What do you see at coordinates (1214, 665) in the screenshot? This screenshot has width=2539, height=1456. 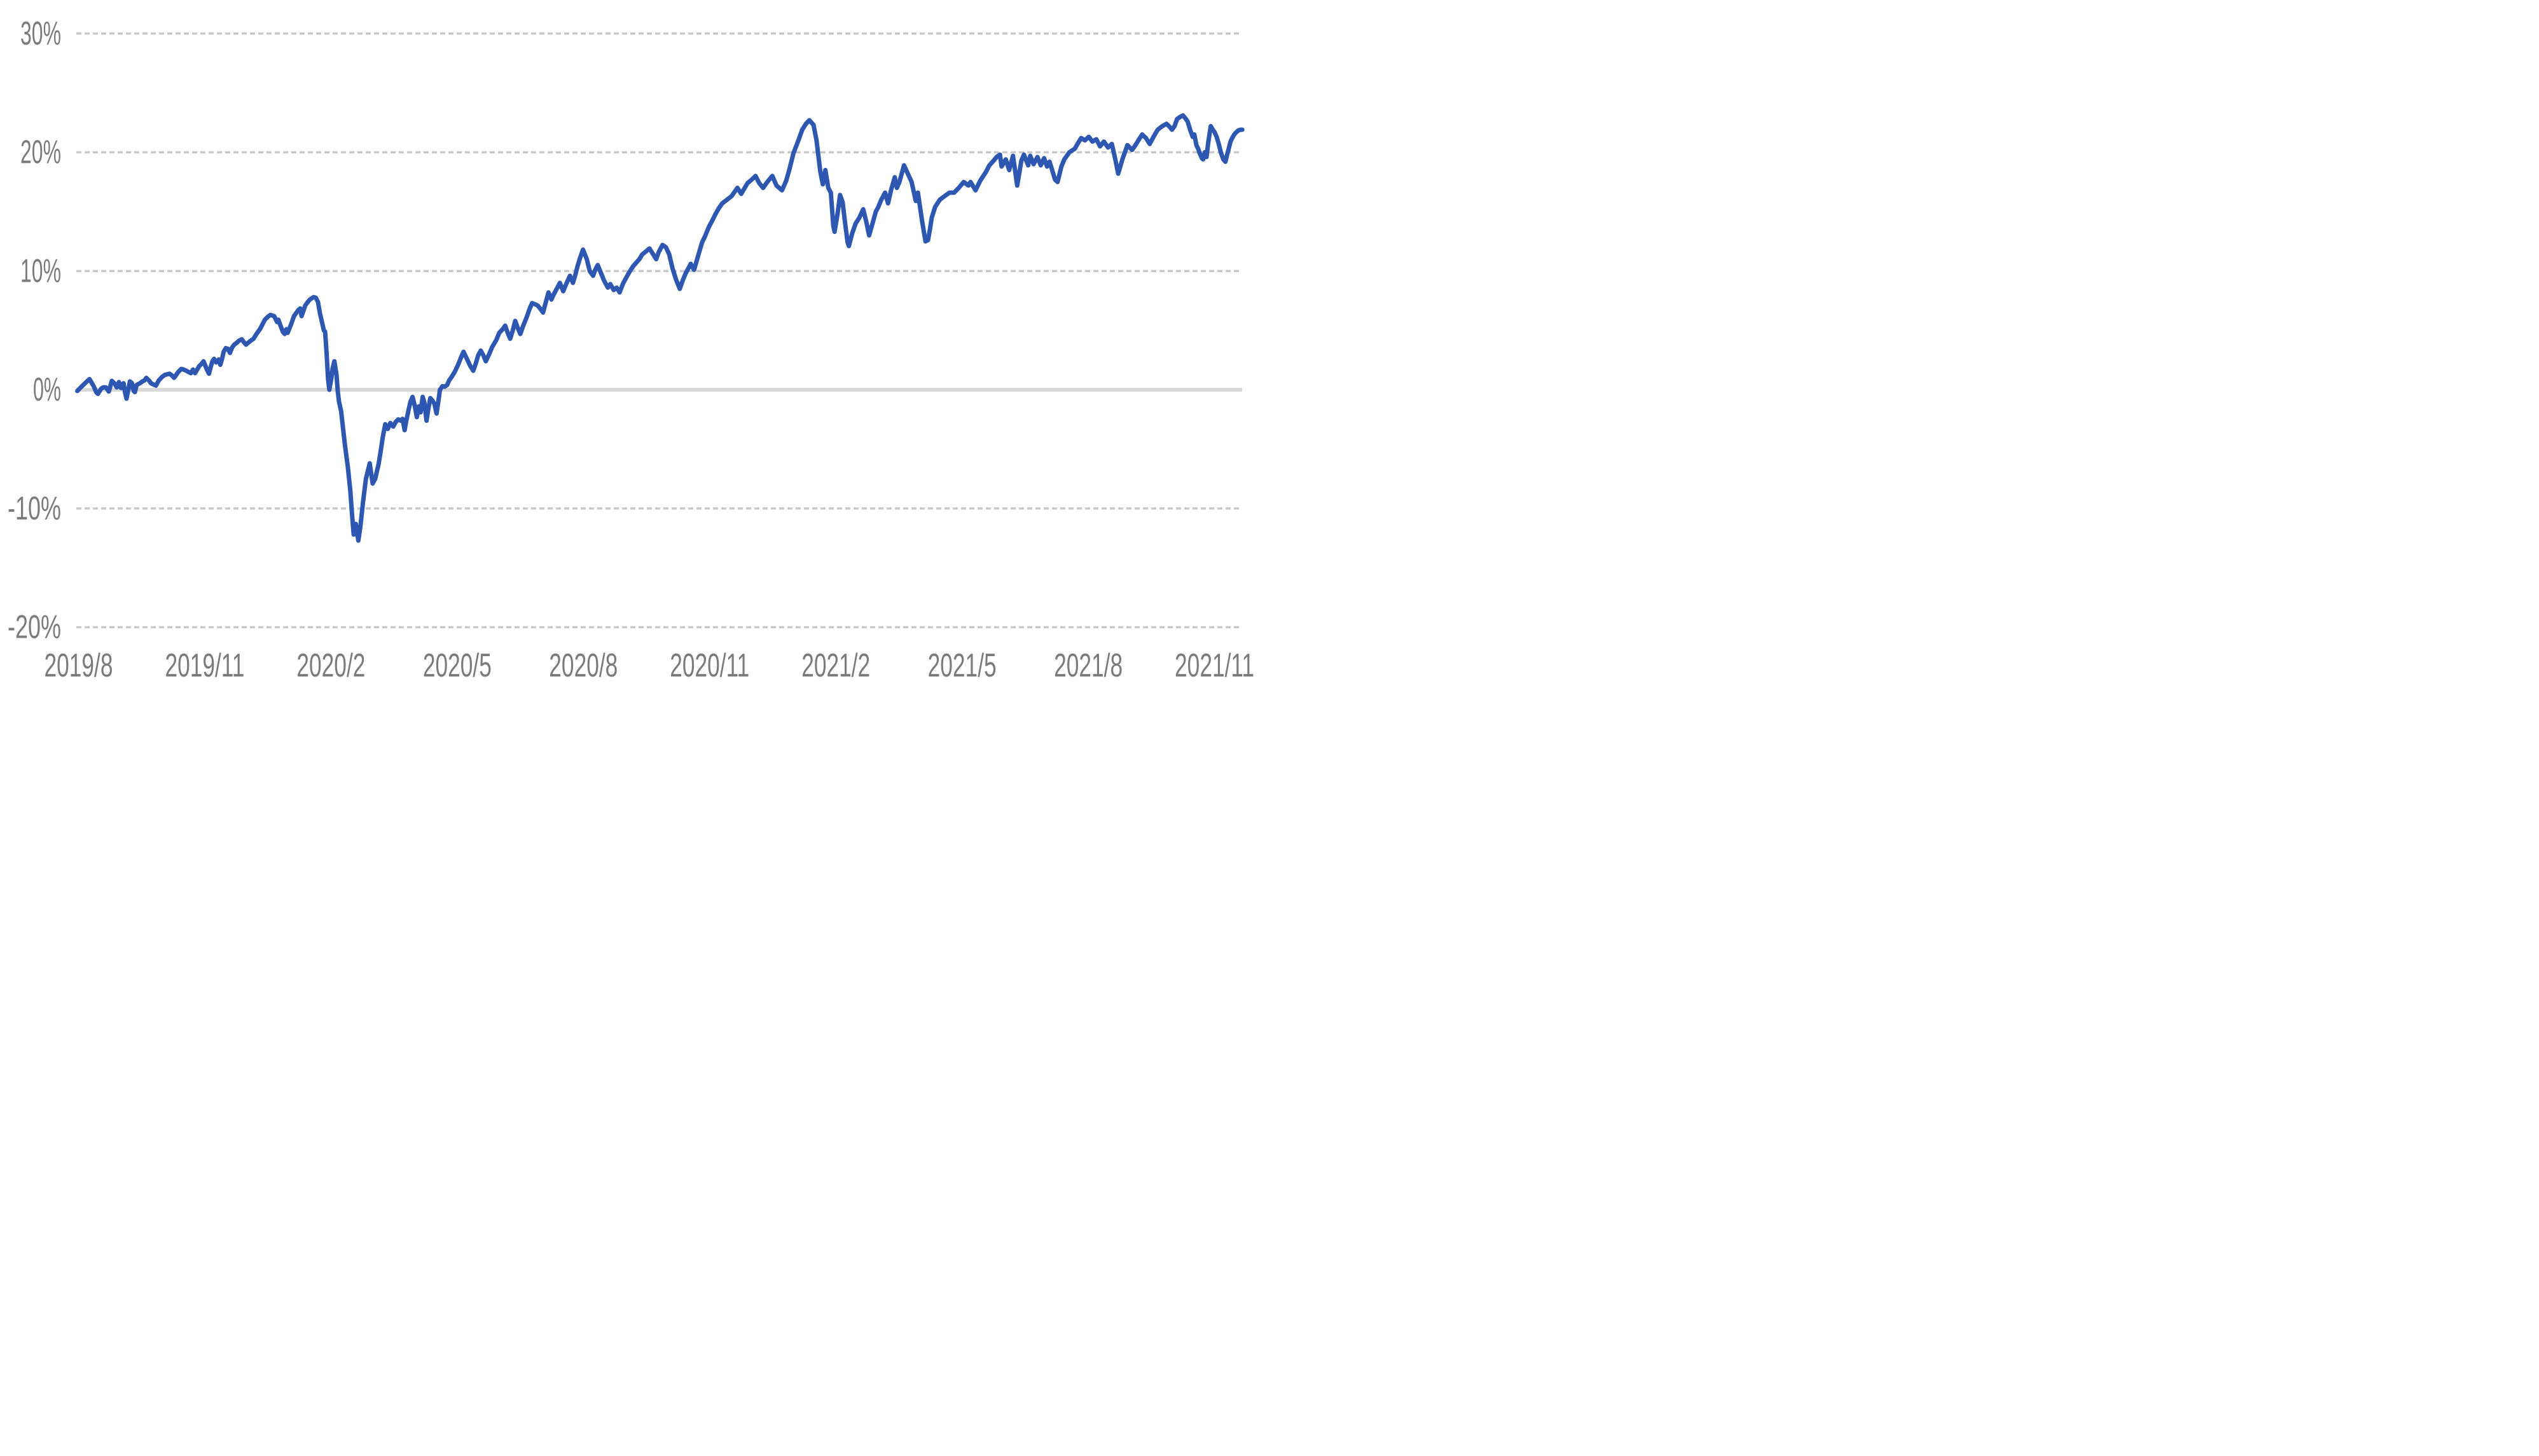 I see `x-tick-label-2021/11: 2021/11` at bounding box center [1214, 665].